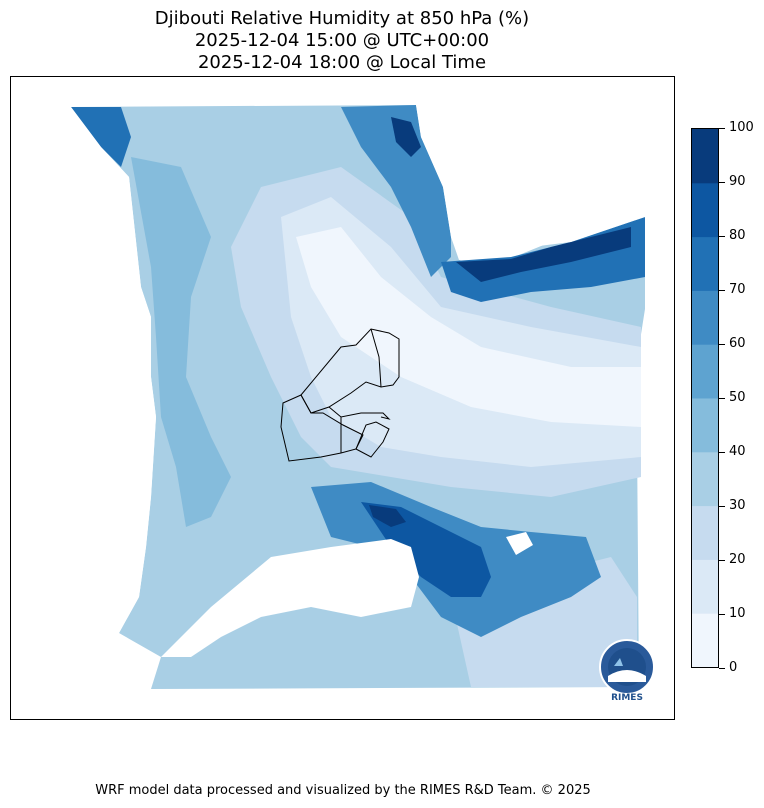 Image resolution: width=764 pixels, height=808 pixels. Describe the element at coordinates (737, 613) in the screenshot. I see `colorbar-tick-label: 10` at that location.